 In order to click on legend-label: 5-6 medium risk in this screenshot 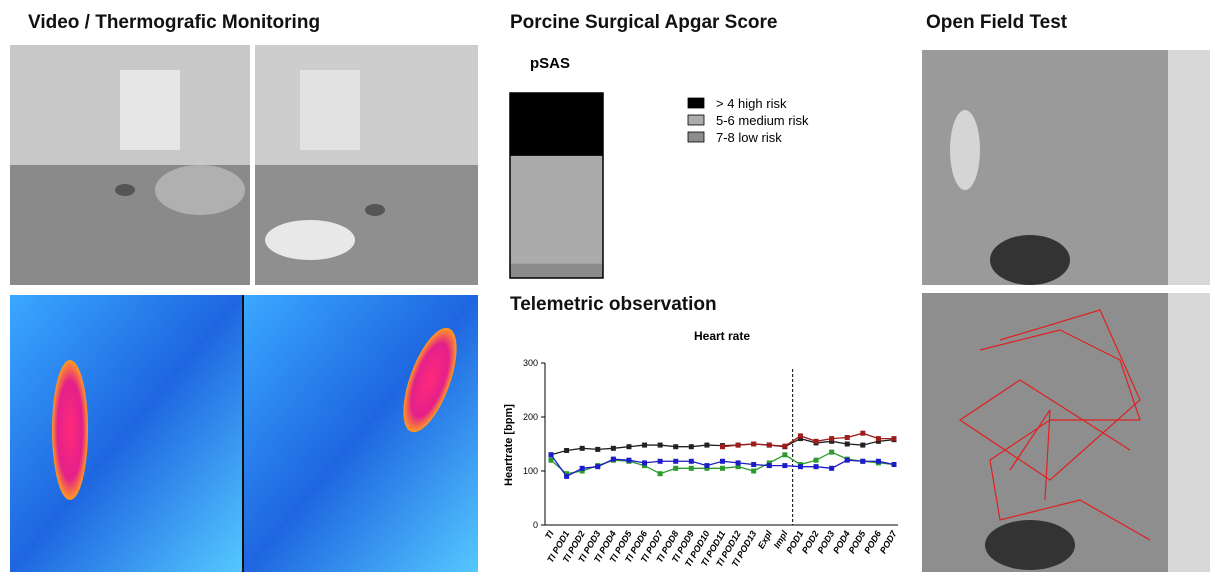, I will do `click(762, 120)`.